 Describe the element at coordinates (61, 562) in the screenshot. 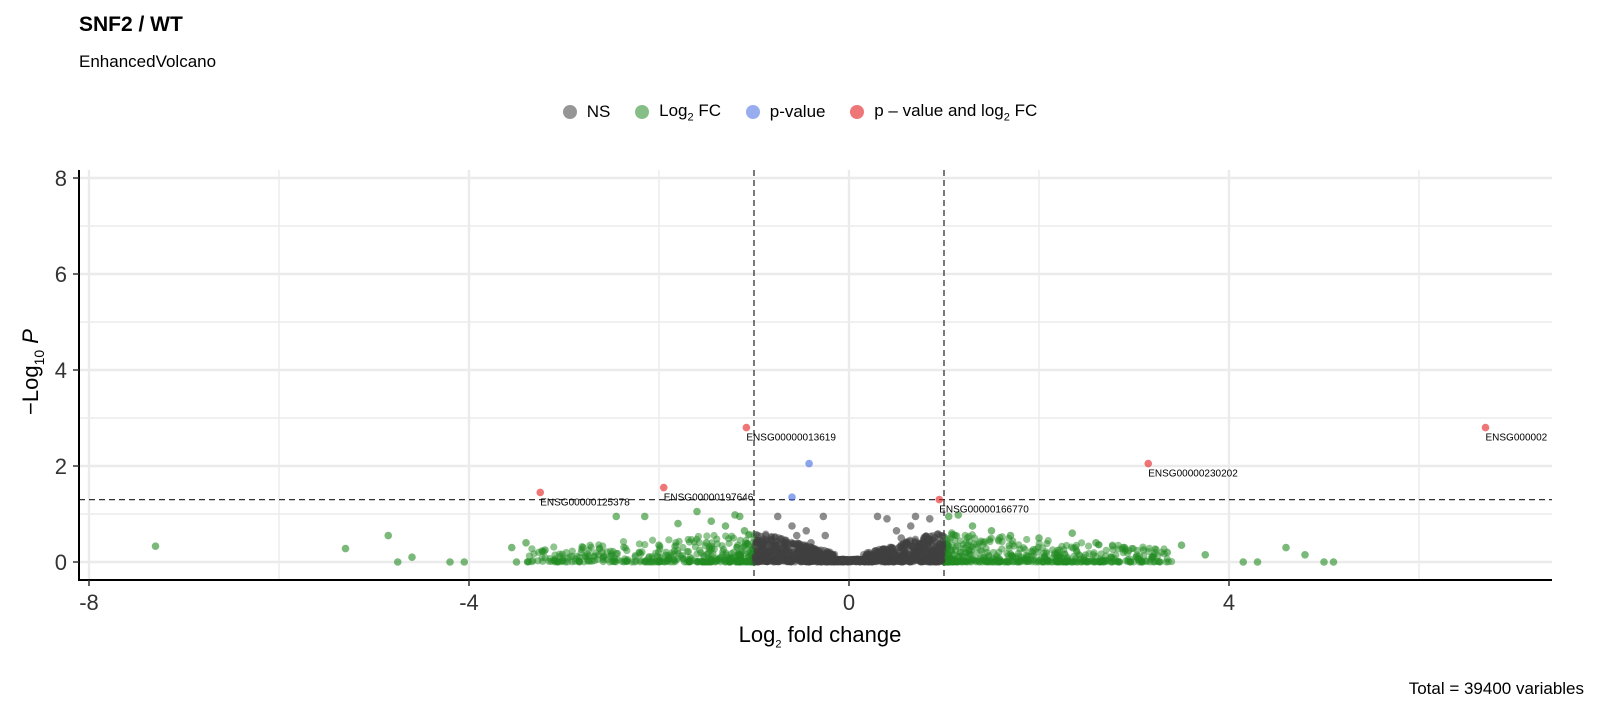

I see `y-tick-label: 0` at that location.